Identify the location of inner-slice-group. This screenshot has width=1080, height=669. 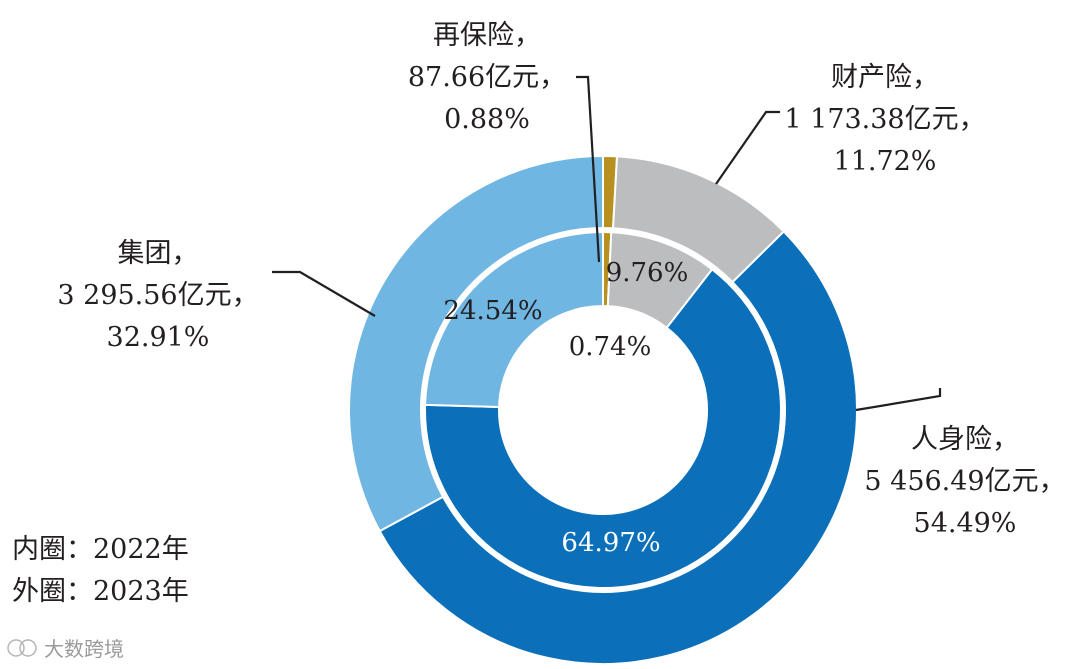
(514, 319).